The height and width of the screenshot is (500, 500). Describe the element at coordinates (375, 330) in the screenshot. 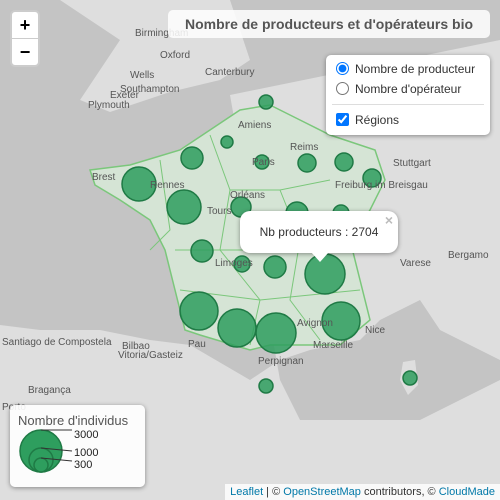

I see `city-label: Nice` at that location.